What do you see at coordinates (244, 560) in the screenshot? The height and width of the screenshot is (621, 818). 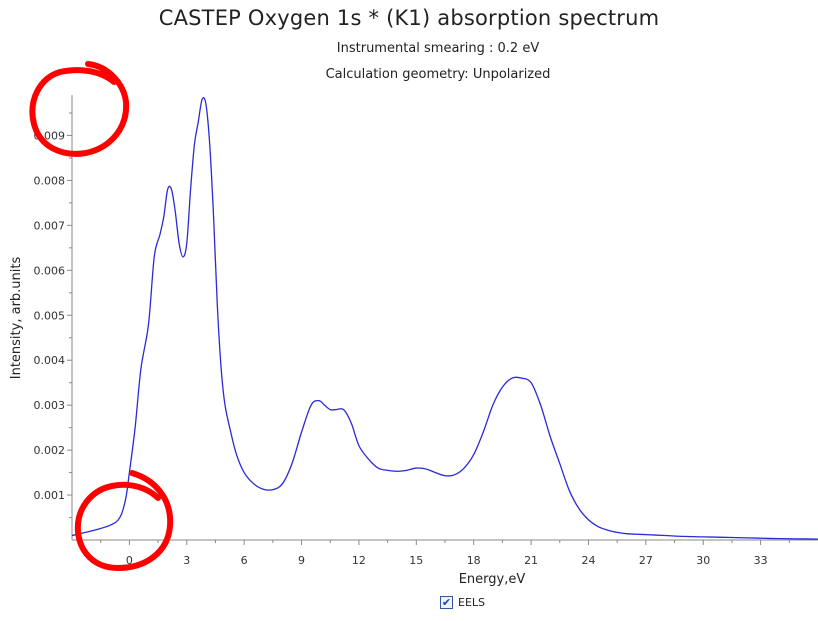 I see `x-tick-label: 6` at bounding box center [244, 560].